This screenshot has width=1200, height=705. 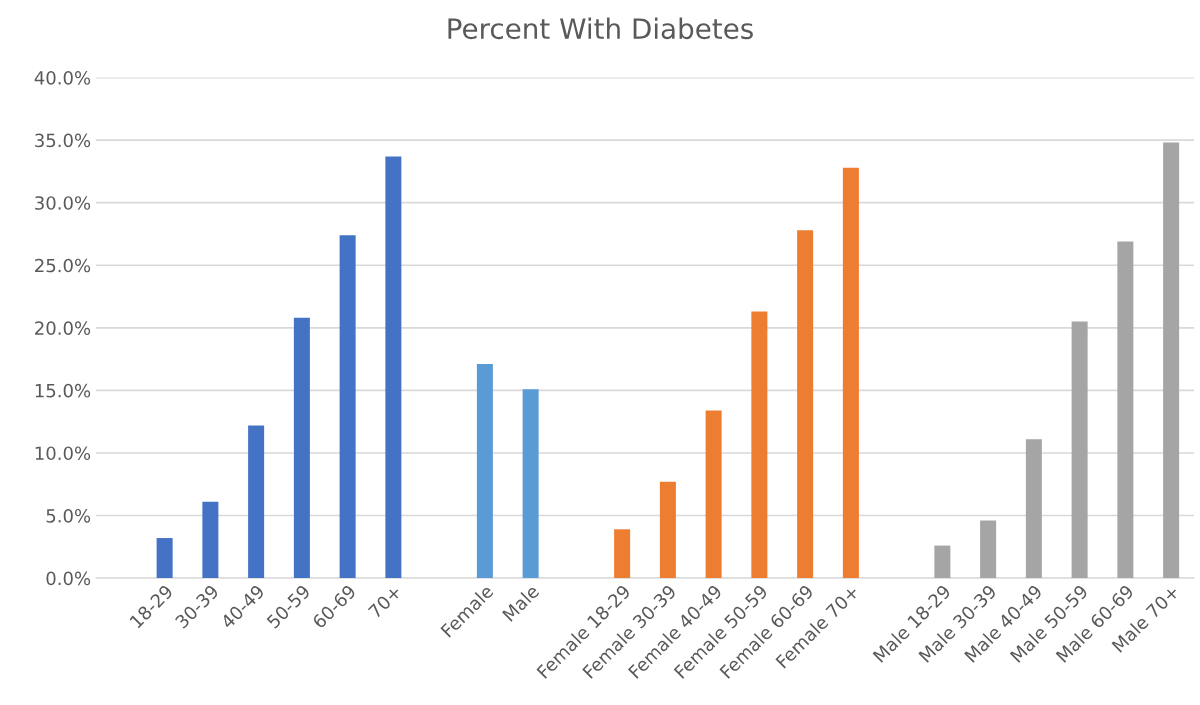 What do you see at coordinates (63, 328) in the screenshot?
I see `y-tick-label: 20.0%` at bounding box center [63, 328].